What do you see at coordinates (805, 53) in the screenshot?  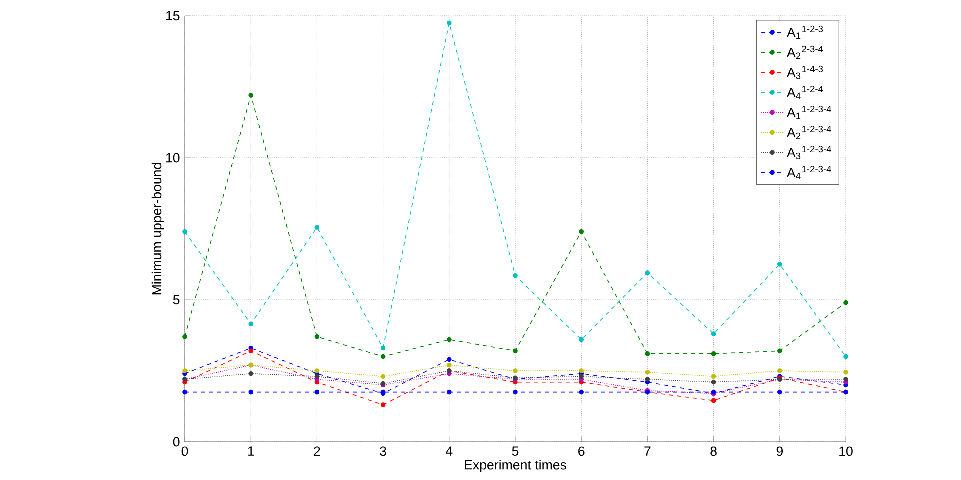 I see `legend-label: A$_{2}$2-3-4` at bounding box center [805, 53].